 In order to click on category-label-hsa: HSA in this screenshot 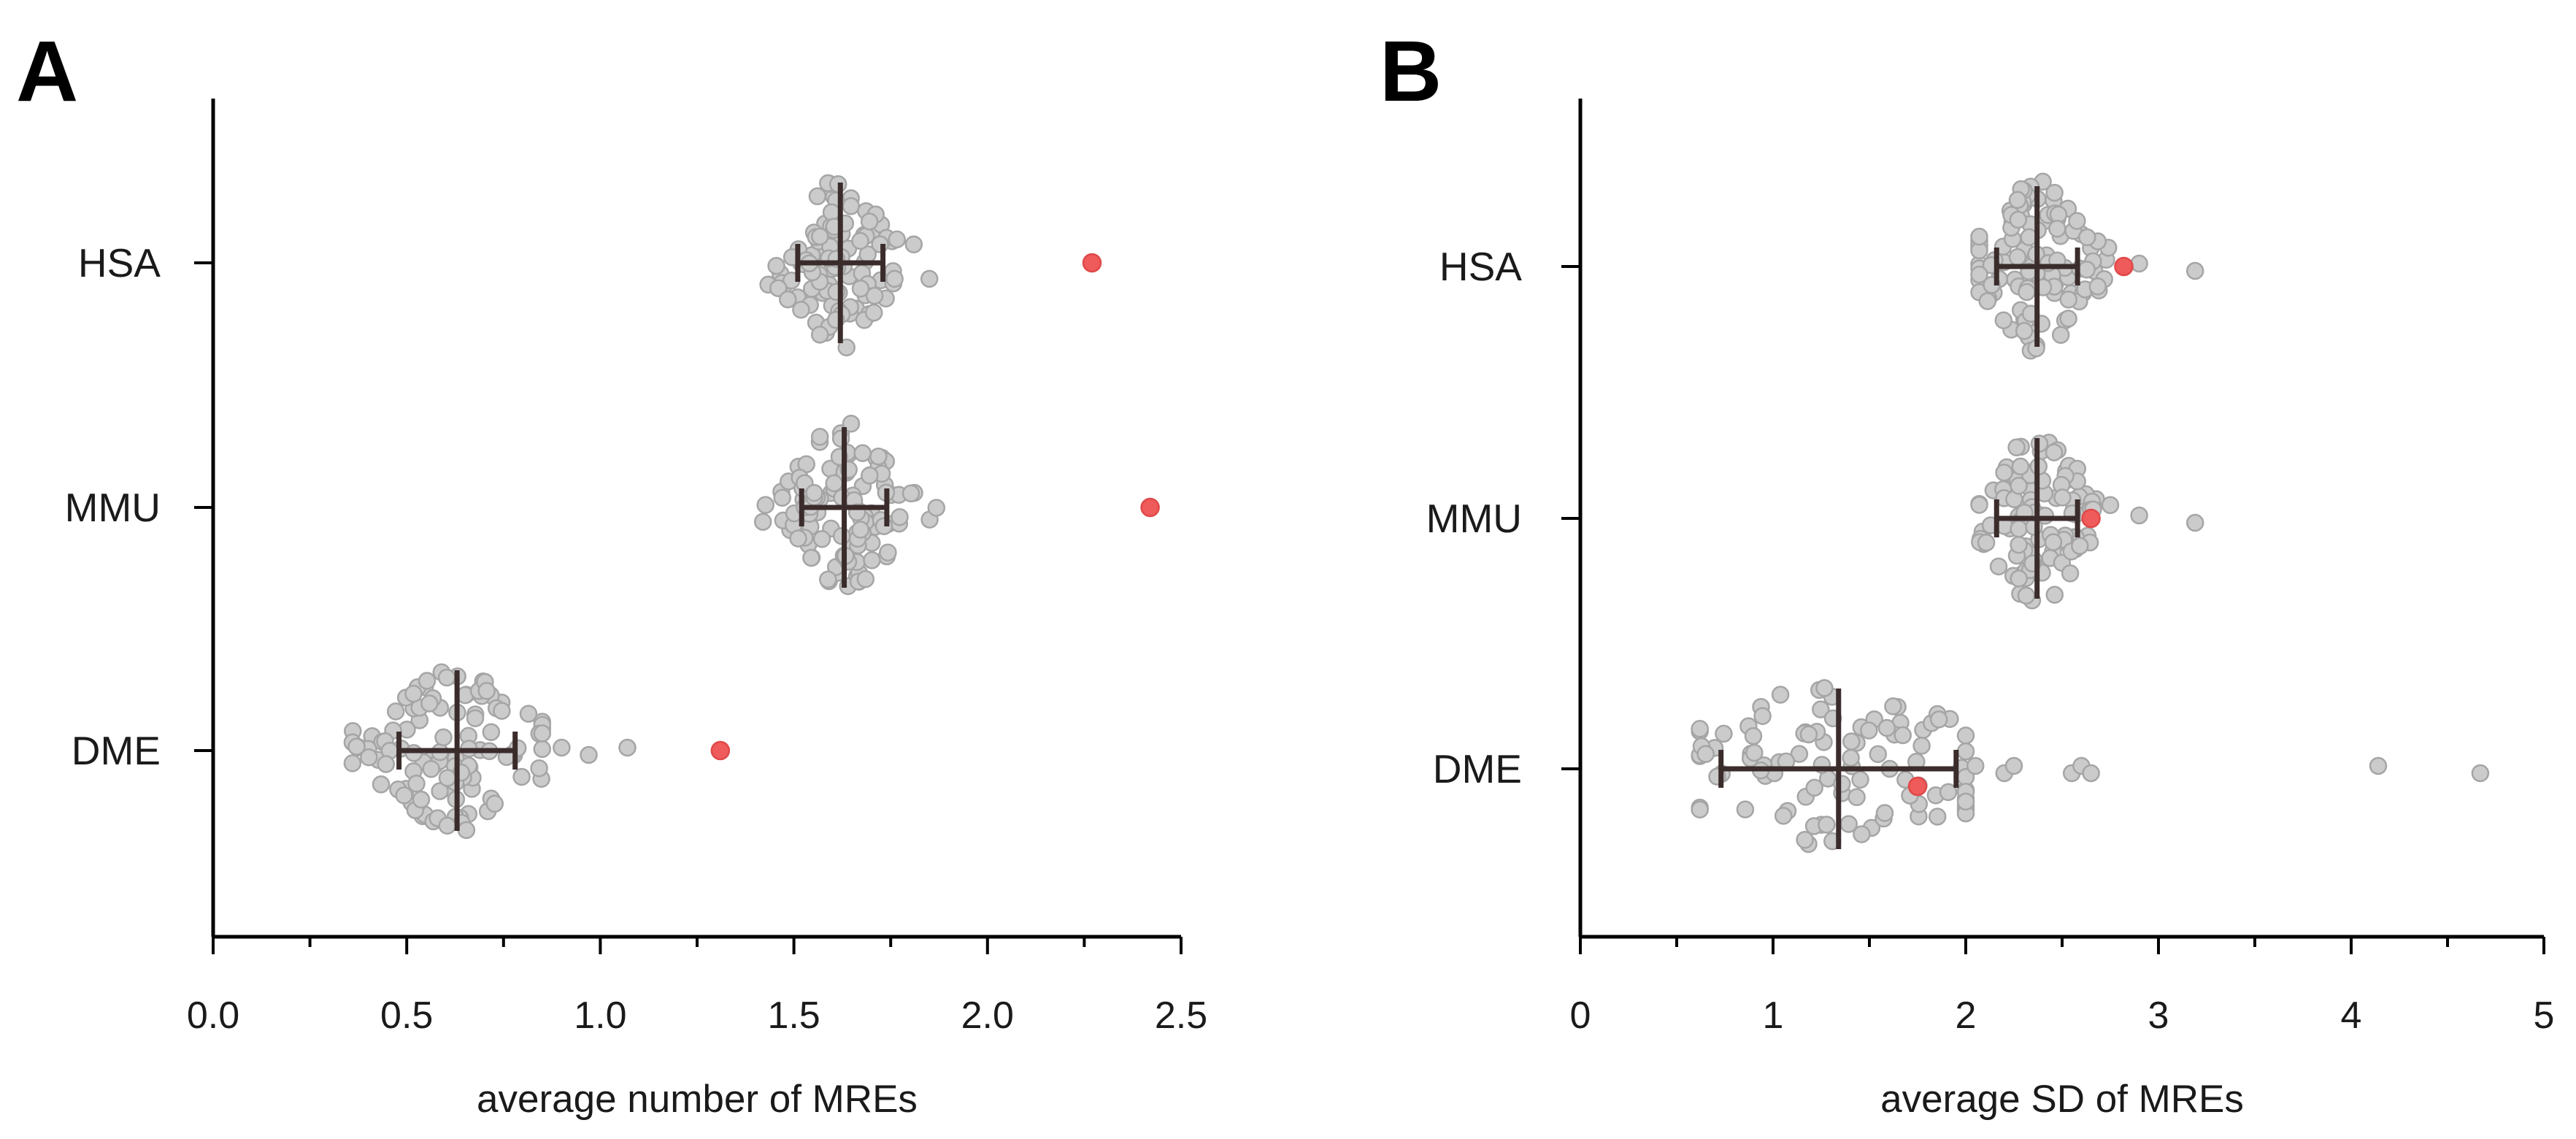, I will do `click(119, 262)`.